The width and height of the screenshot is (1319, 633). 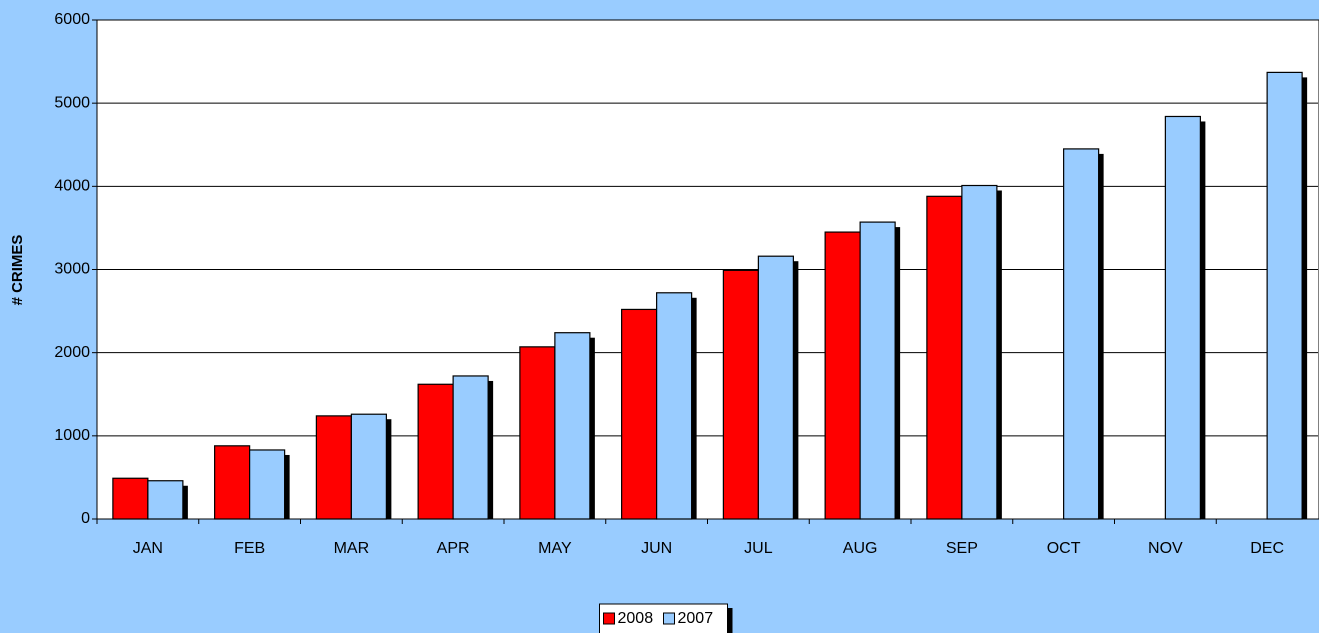 I want to click on y-tick-label: 2000, so click(x=72, y=352).